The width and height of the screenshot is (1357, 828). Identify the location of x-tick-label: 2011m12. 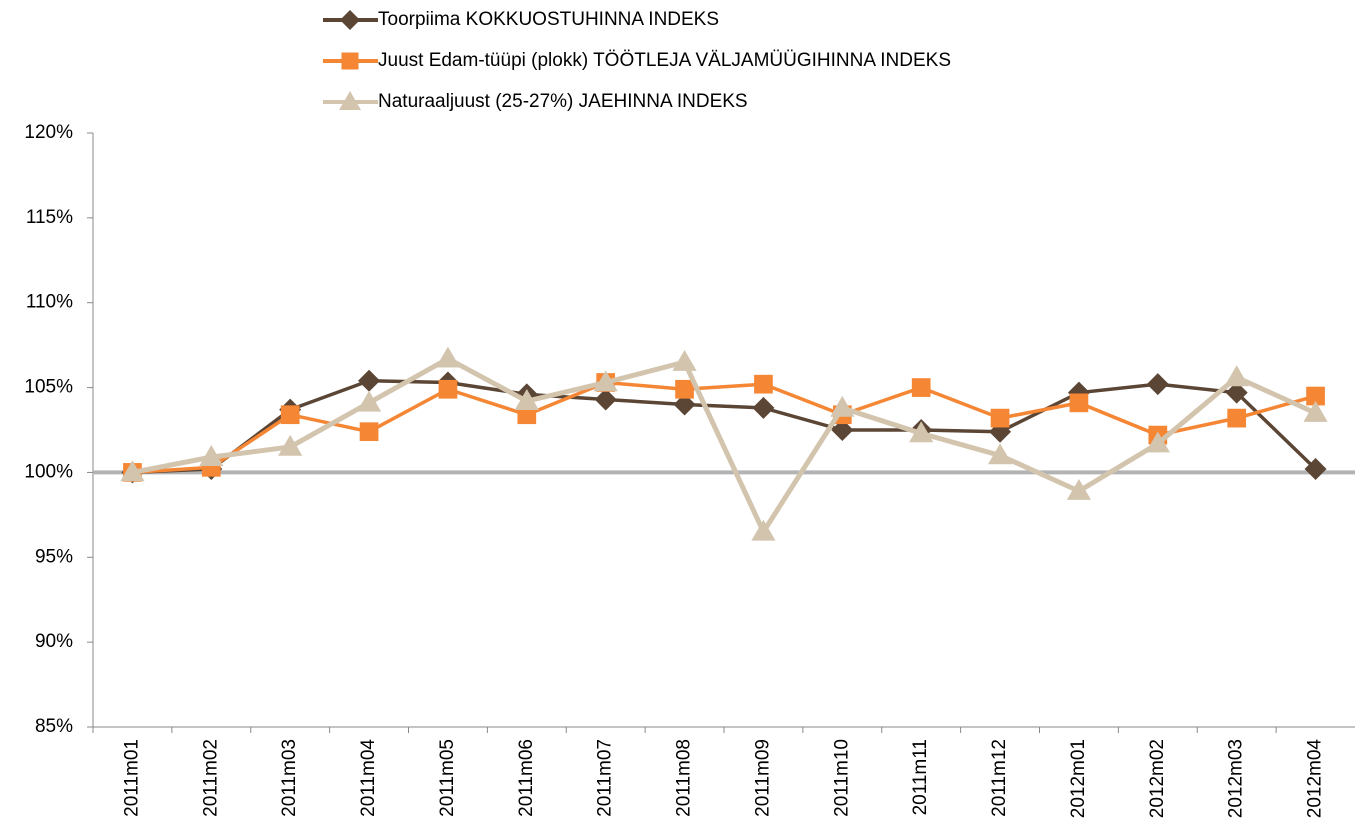
(999, 778).